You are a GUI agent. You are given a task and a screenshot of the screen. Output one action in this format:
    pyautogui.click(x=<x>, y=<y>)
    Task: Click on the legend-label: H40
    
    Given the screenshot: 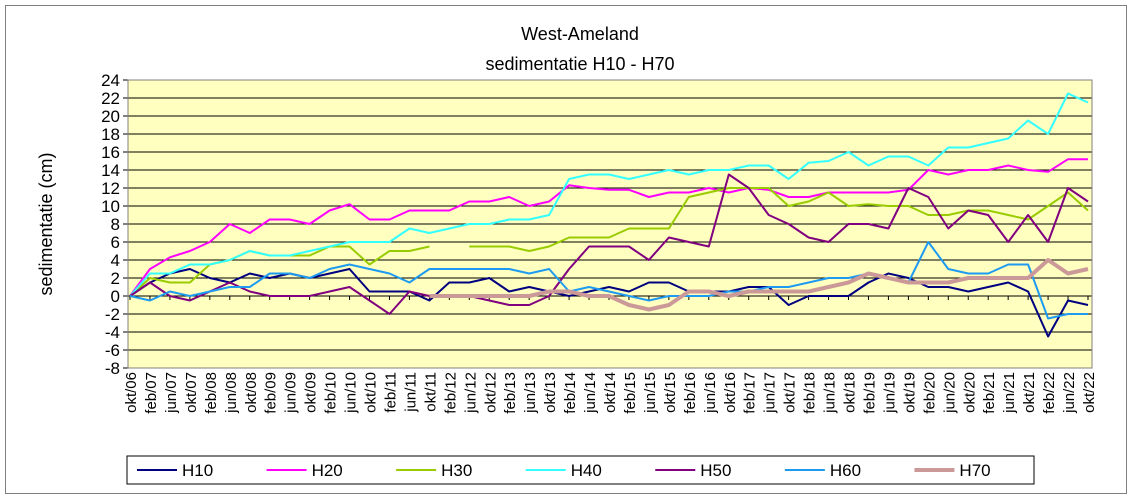 What is the action you would take?
    pyautogui.click(x=586, y=470)
    